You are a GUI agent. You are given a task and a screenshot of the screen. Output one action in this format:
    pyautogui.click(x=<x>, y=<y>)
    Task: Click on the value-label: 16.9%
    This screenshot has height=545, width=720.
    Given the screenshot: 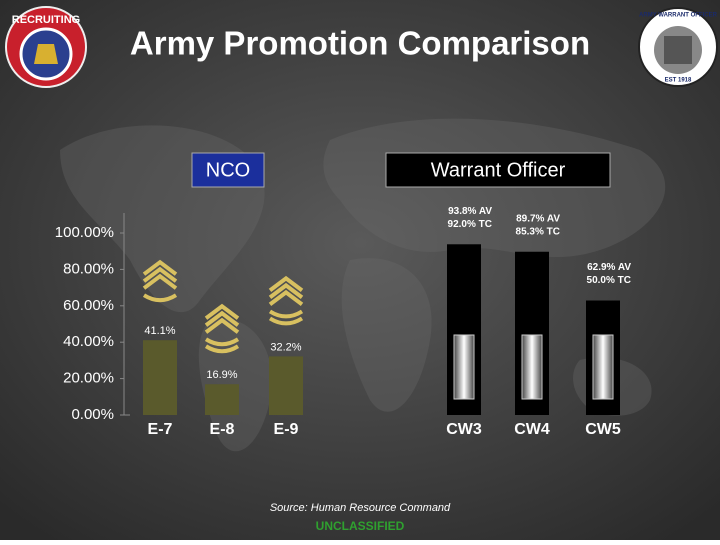 What is the action you would take?
    pyautogui.click(x=221, y=375)
    